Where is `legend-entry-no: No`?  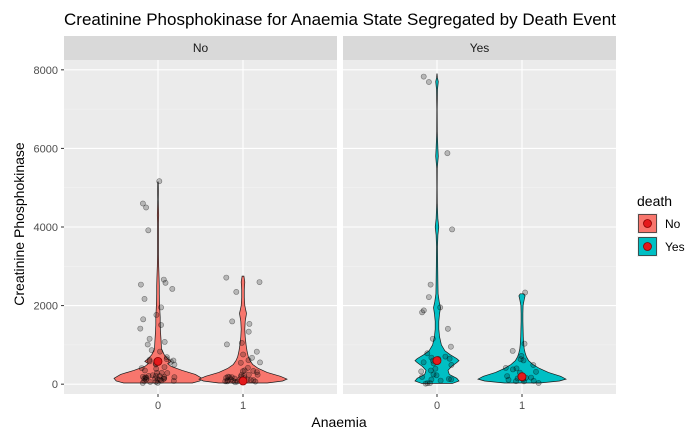
legend-entry-no: No is located at coordinates (659, 223).